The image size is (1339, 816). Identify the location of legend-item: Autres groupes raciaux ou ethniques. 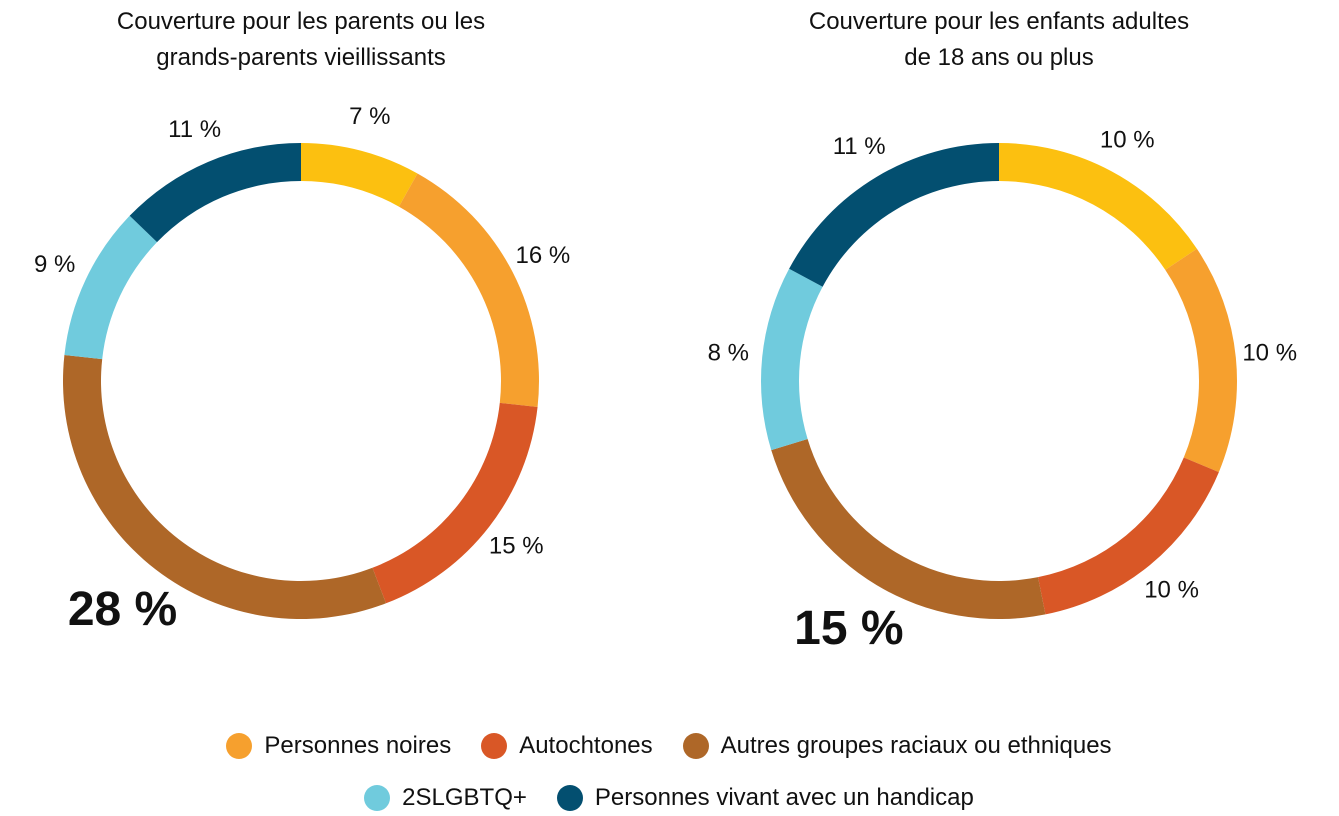
(897, 746).